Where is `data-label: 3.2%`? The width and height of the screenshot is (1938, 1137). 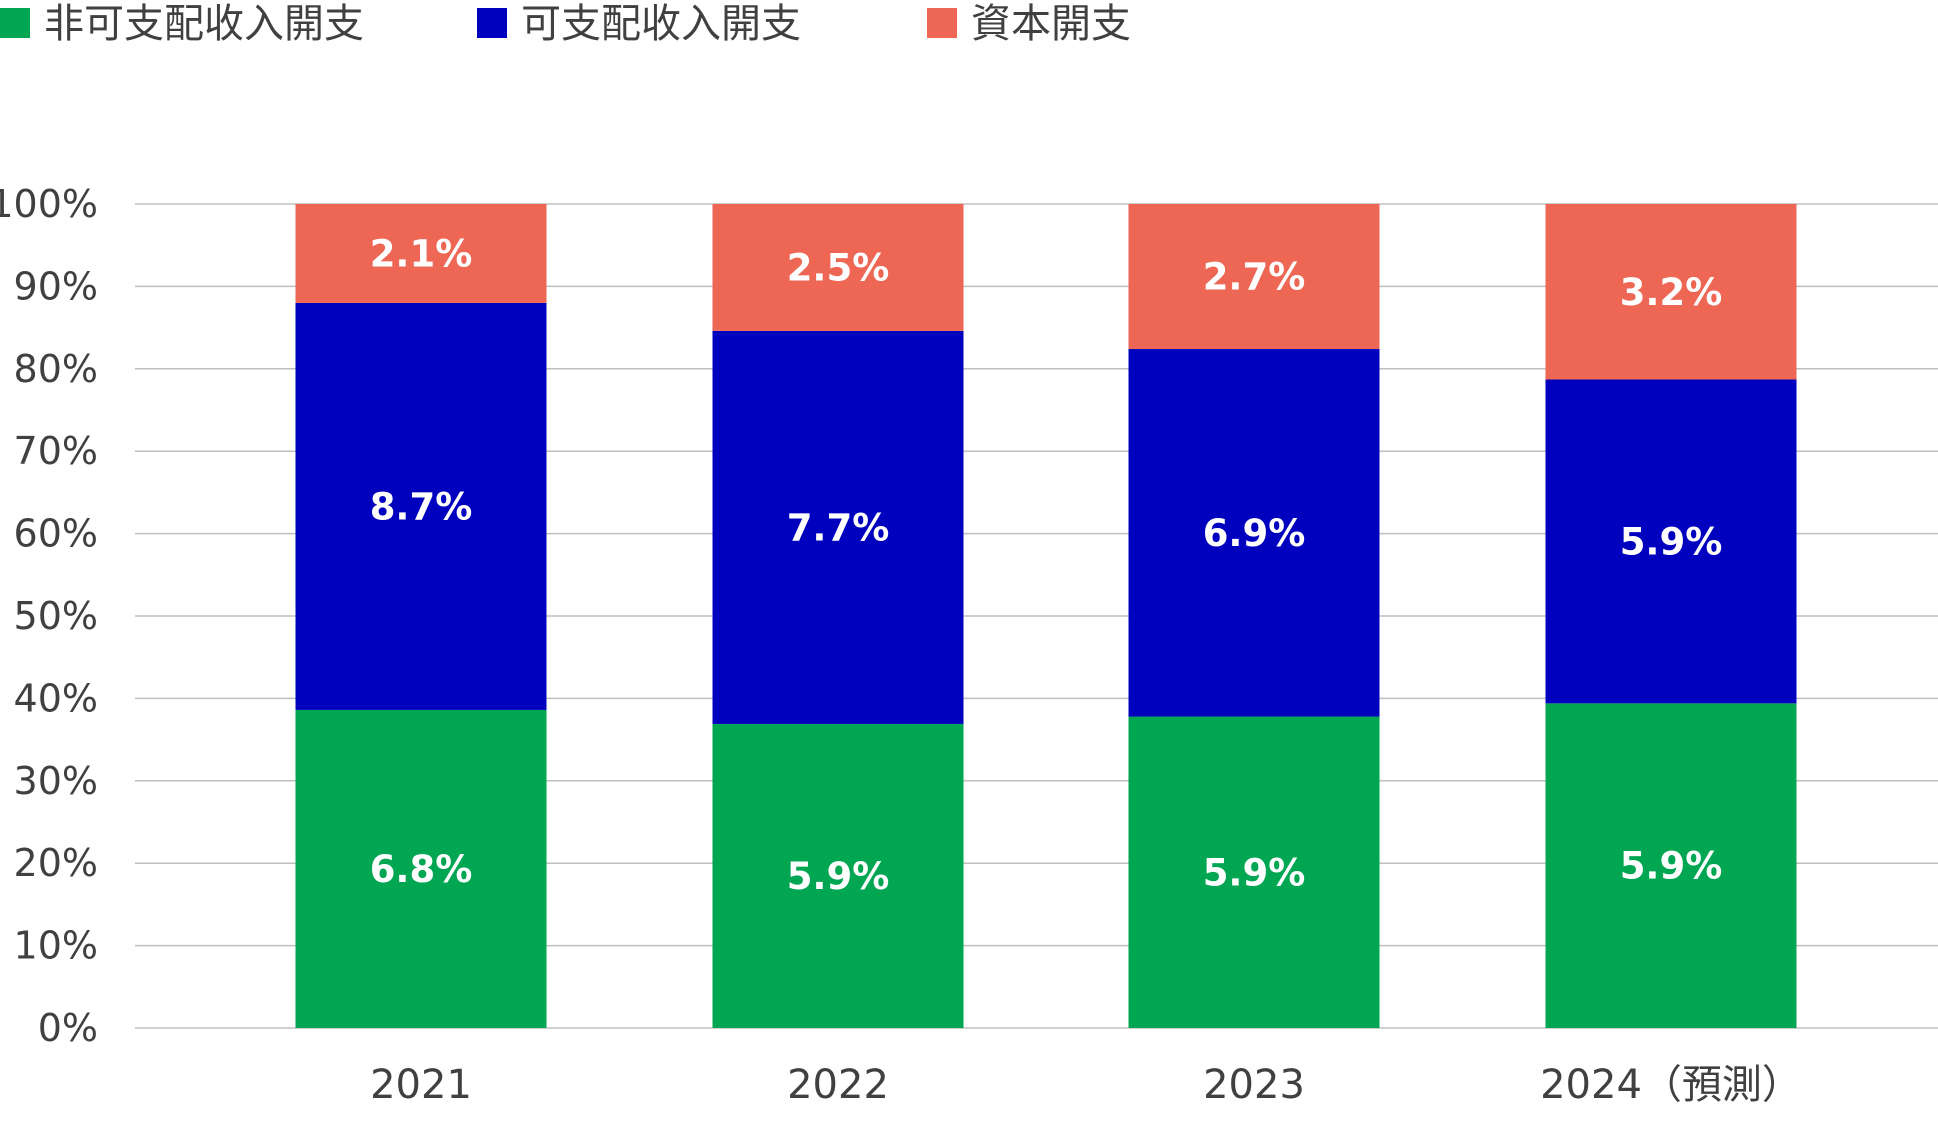
data-label: 3.2% is located at coordinates (1671, 292).